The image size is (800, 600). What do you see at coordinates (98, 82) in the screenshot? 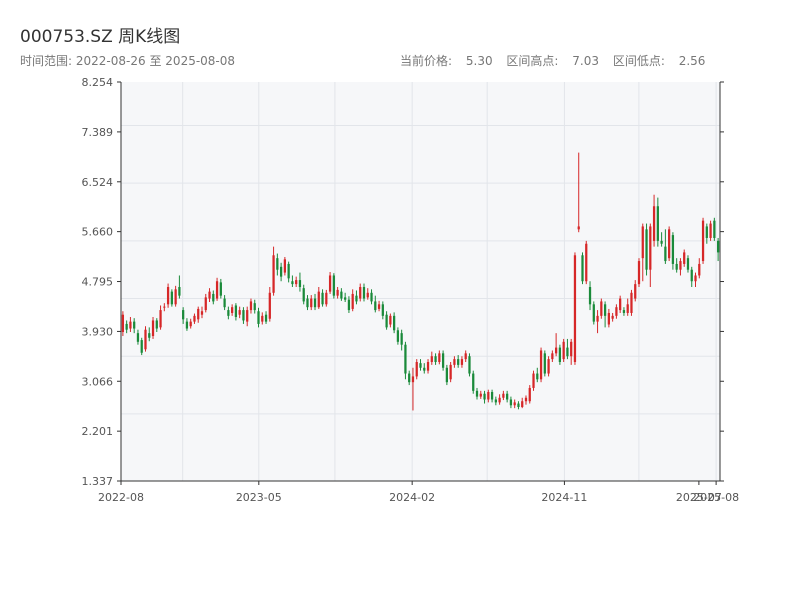
I see `y-tick-label: 8.254` at bounding box center [98, 82].